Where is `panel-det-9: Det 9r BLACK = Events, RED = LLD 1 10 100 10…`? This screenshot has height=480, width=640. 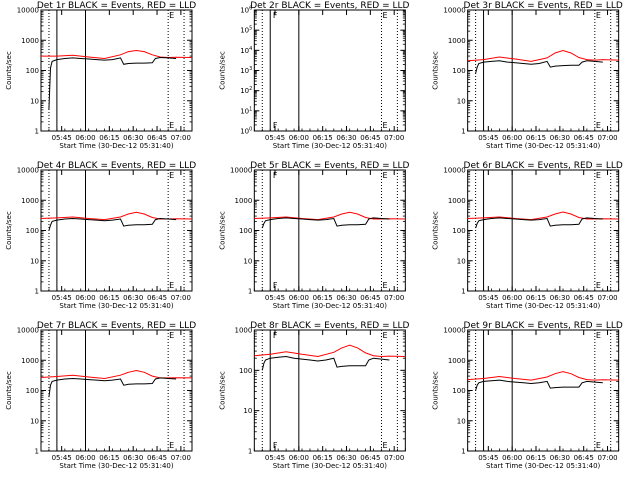 panel-det-9: Det 9r BLACK = Events, RED = LLD 1 10 100 10… is located at coordinates (527, 395).